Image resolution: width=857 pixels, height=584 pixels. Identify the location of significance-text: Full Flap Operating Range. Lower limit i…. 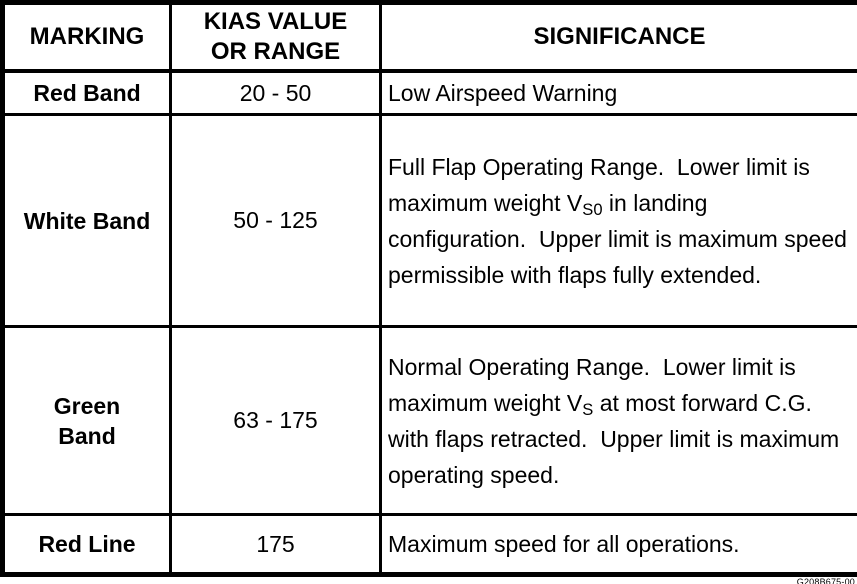
(602, 184).